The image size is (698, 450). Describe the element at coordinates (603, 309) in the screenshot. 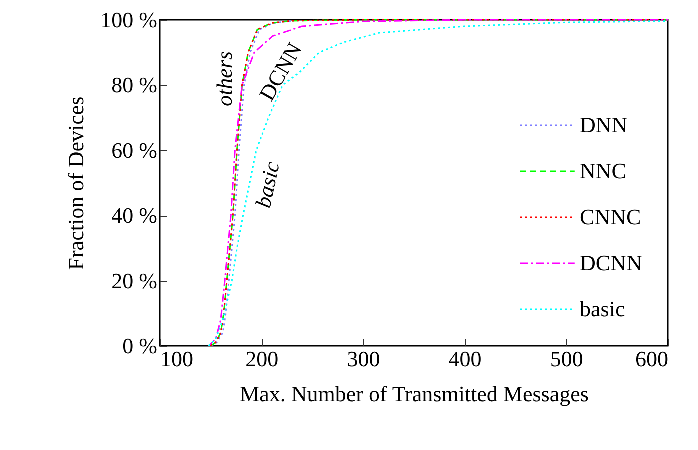

I see `legend-label: basic` at that location.